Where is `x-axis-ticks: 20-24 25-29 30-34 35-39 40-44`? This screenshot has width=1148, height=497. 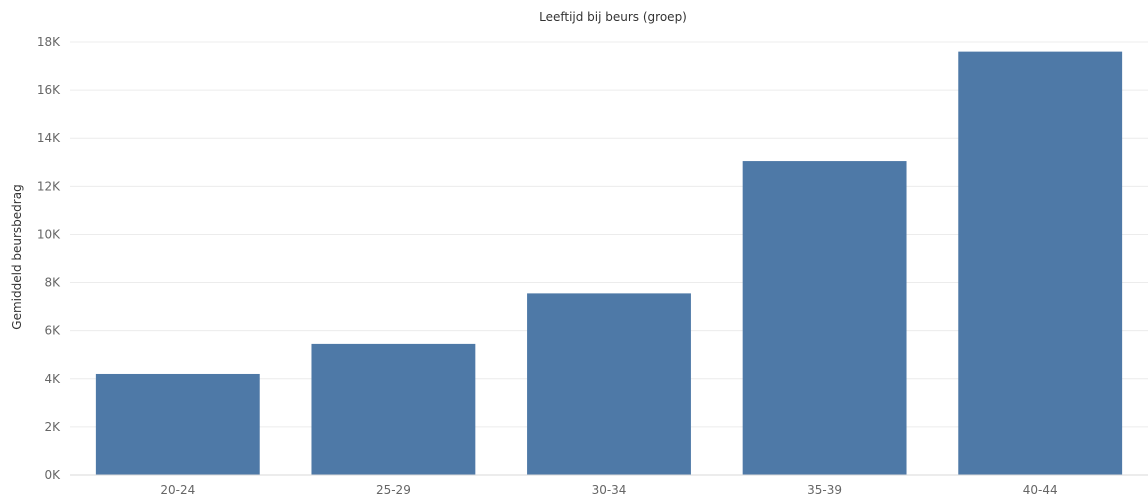 x-axis-ticks: 20-24 25-29 30-34 35-39 40-44 is located at coordinates (608, 490).